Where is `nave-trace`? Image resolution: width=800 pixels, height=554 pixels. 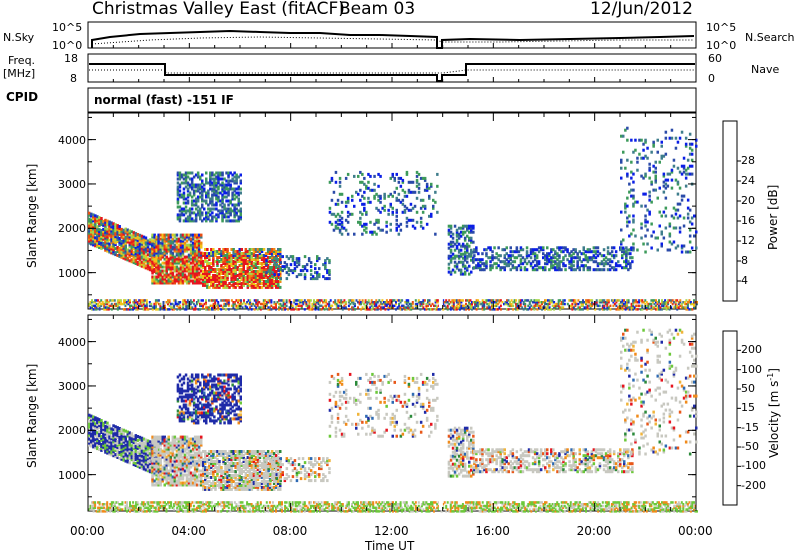 nave-trace is located at coordinates (392, 71).